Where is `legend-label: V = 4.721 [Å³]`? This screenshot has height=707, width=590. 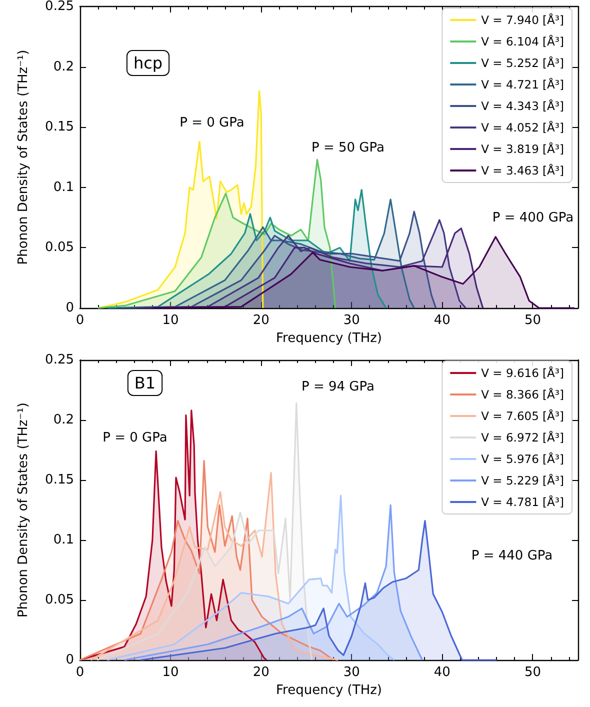 legend-label: V = 4.721 [Å³] is located at coordinates (522, 85).